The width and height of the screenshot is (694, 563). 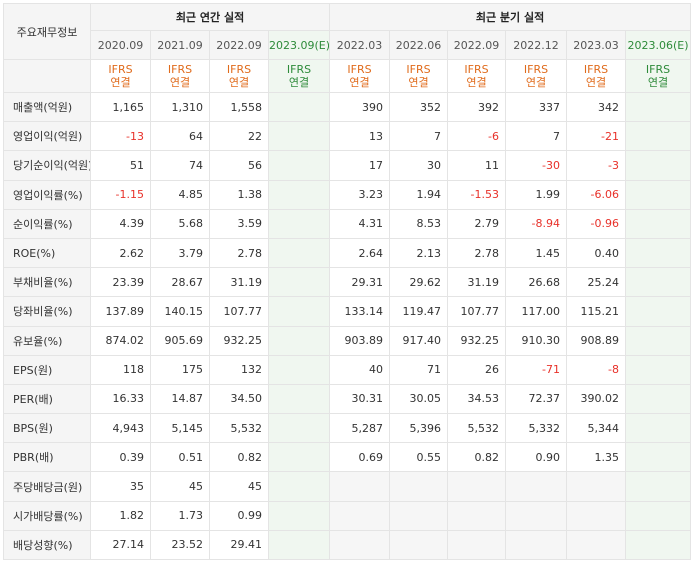 I want to click on value-cell: 5,332, so click(x=536, y=428).